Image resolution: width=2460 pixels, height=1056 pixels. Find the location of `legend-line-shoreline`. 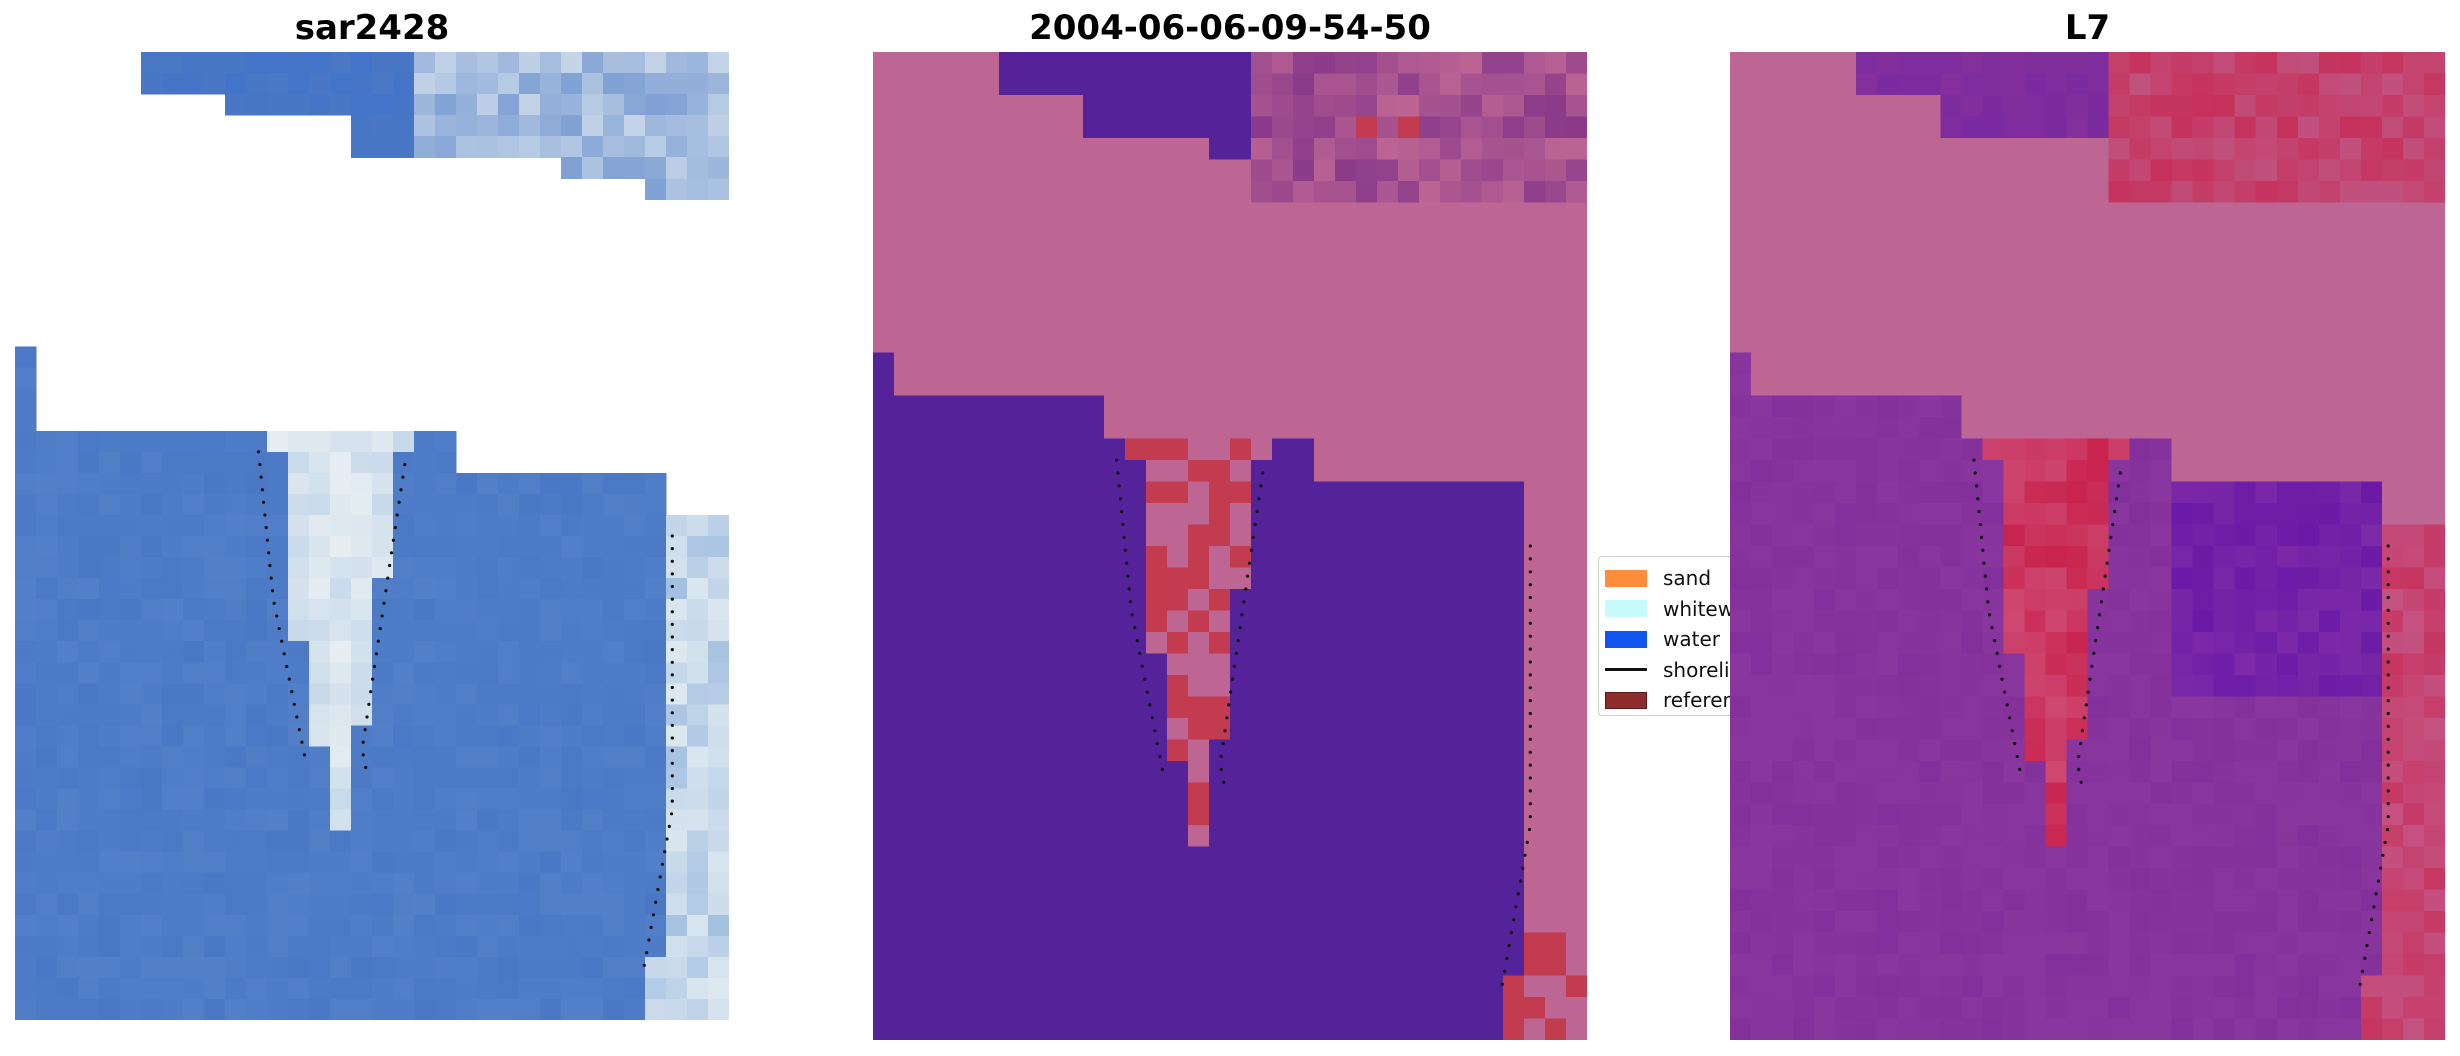

legend-line-shoreline is located at coordinates (1626, 669).